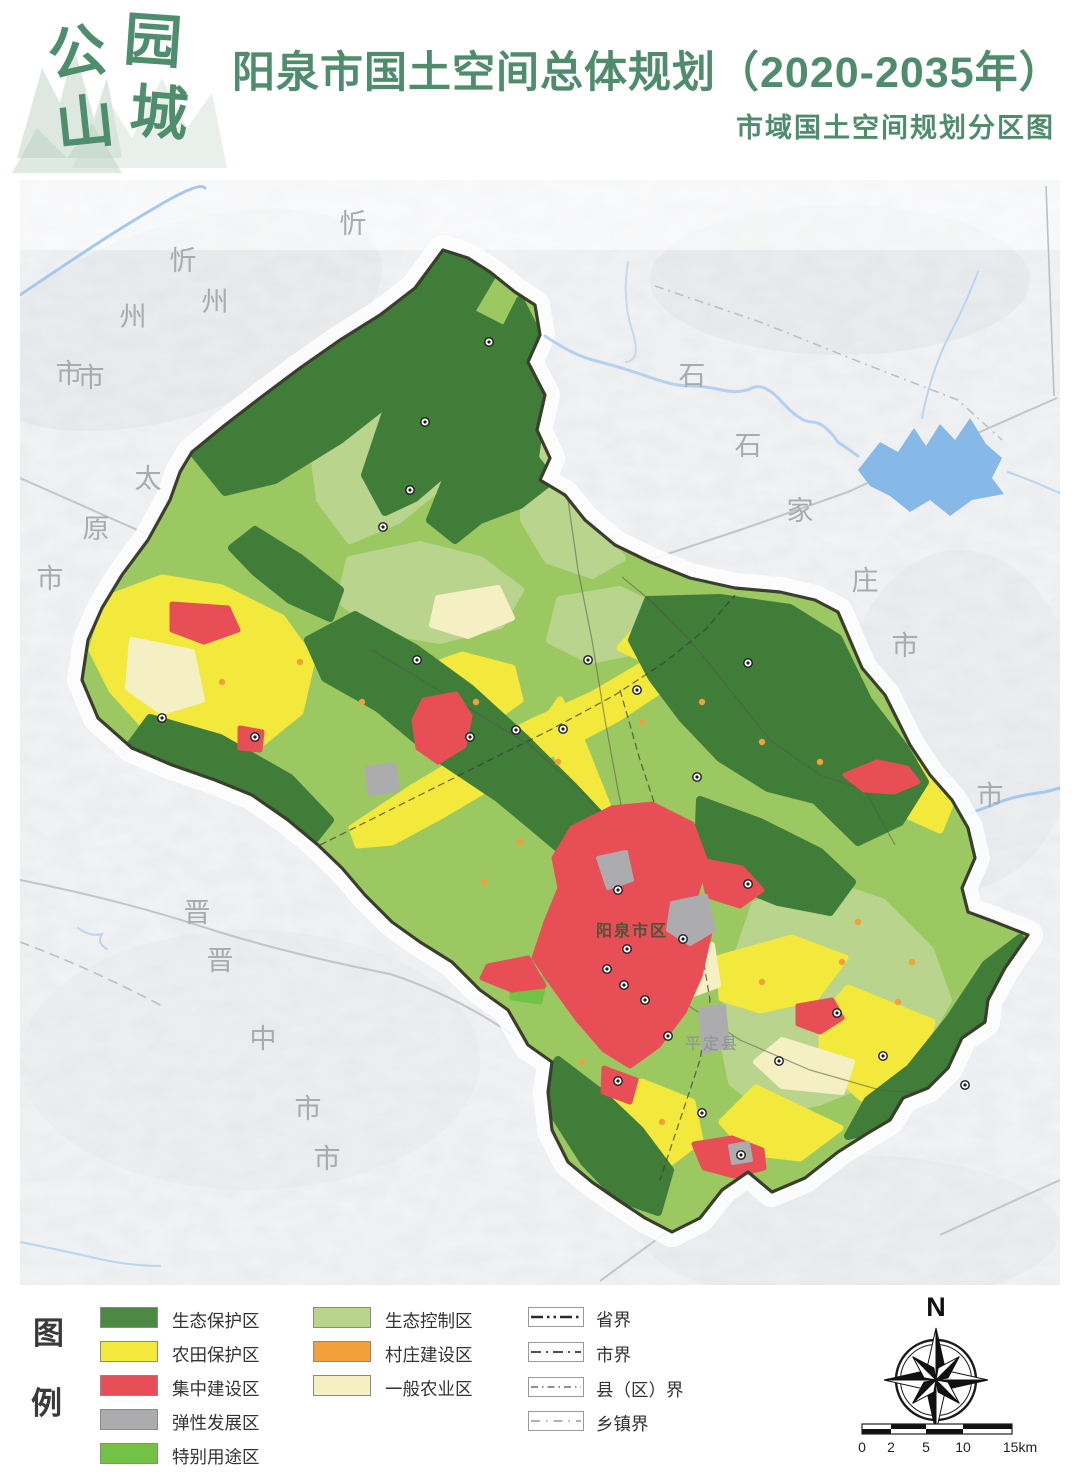 The image size is (1080, 1477). What do you see at coordinates (800, 511) in the screenshot?
I see `neighbor-city-char: 家` at bounding box center [800, 511].